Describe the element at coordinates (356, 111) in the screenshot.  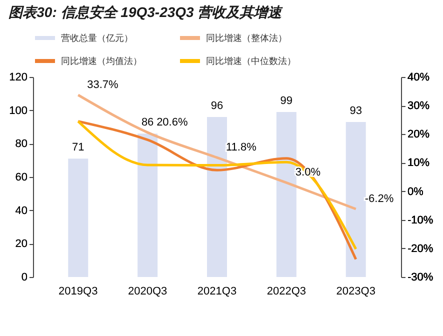
I see `data-label: 93` at that location.